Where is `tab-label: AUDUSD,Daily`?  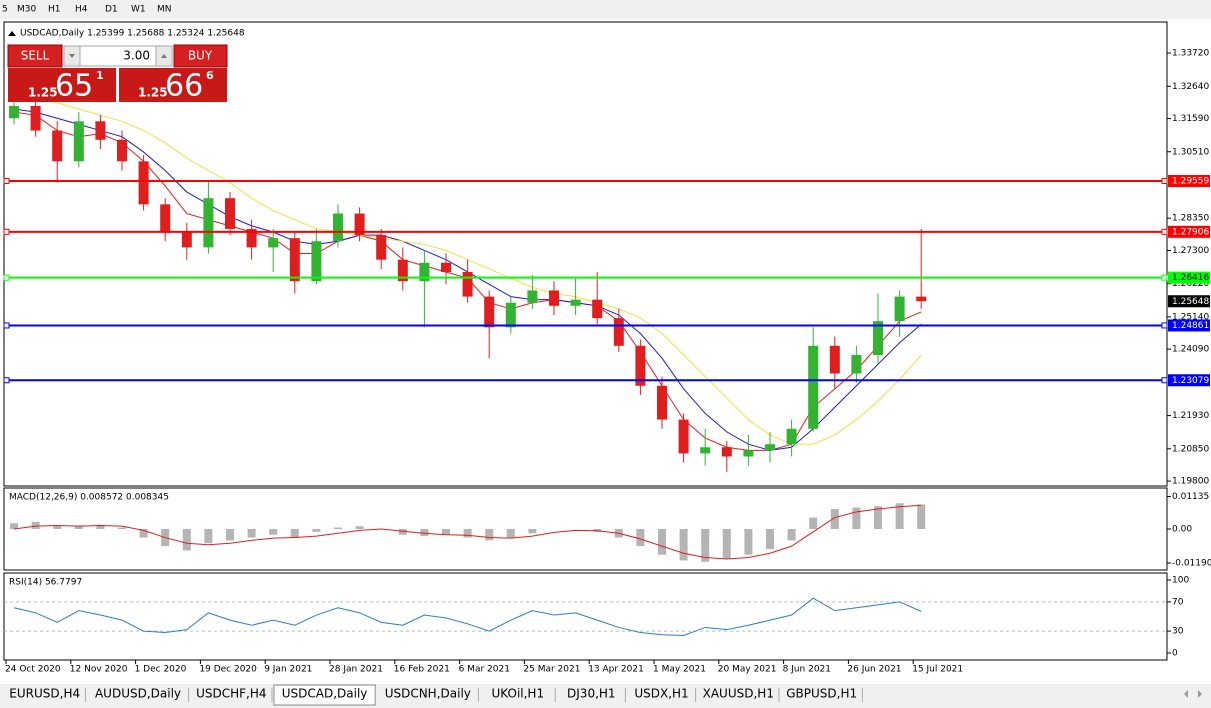
tab-label: AUDUSD,Daily is located at coordinates (138, 694).